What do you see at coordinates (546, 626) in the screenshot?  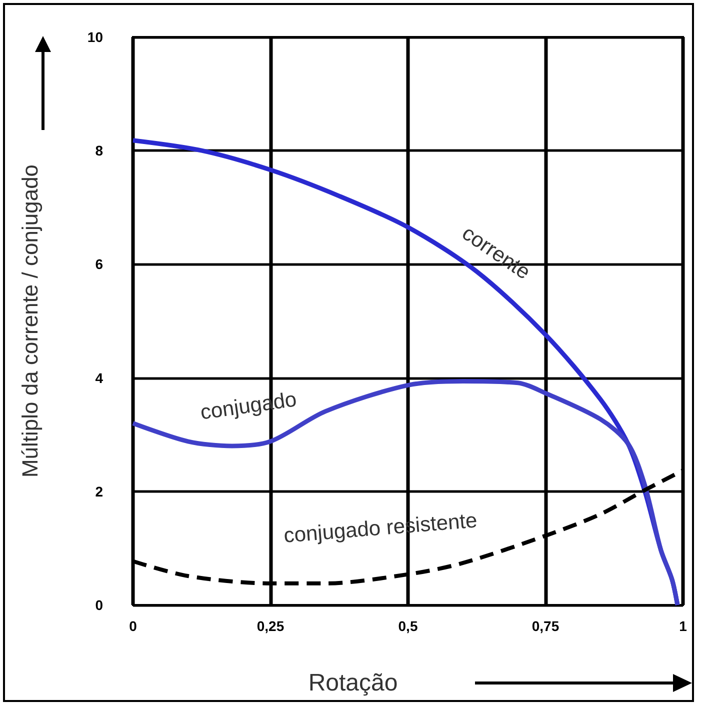 I see `x-tick-label: 0,75` at bounding box center [546, 626].